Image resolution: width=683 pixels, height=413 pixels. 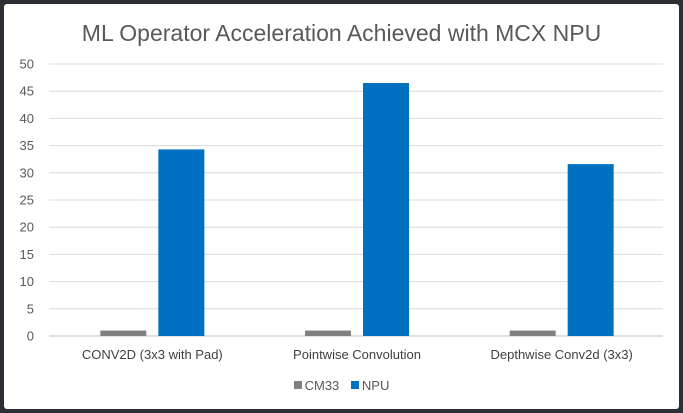 I want to click on y-tick-label: 10, so click(x=27, y=281).